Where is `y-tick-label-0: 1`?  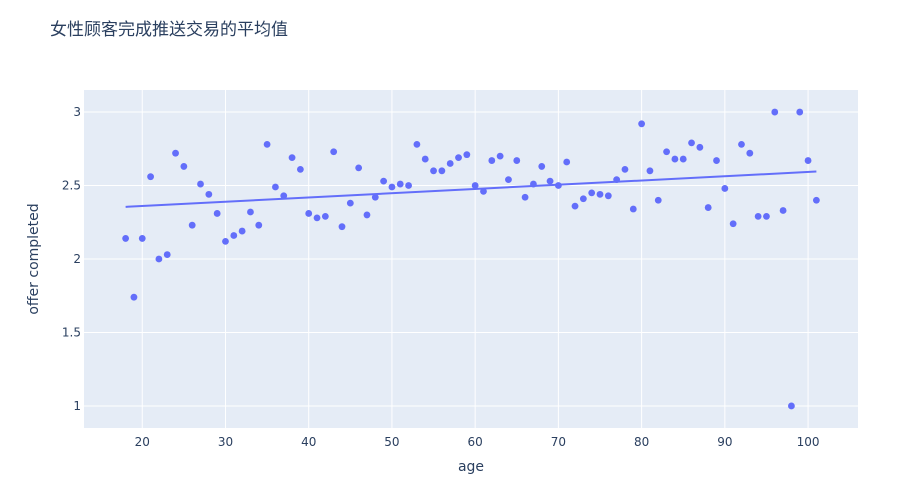
y-tick-label-0: 1 is located at coordinates (77, 406).